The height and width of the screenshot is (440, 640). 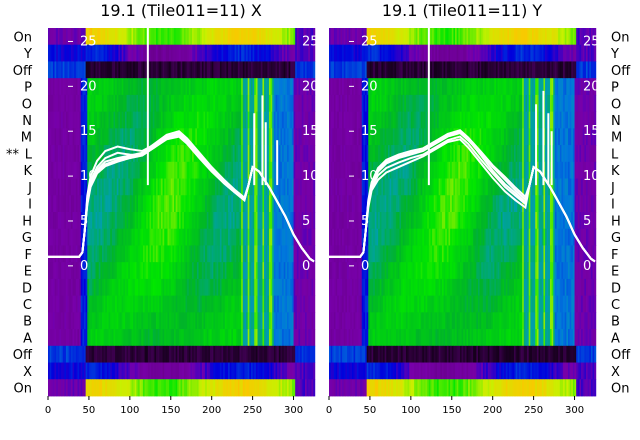 What do you see at coordinates (182, 70) in the screenshot?
I see `heatmap-row` at bounding box center [182, 70].